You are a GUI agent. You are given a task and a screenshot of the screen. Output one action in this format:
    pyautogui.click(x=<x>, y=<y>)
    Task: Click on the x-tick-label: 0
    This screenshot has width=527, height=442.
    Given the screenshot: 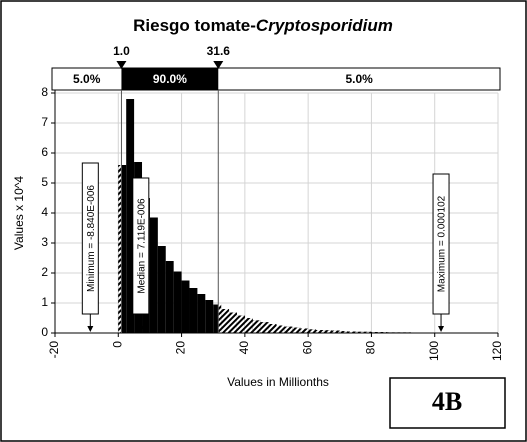 What is the action you would take?
    pyautogui.click(x=117, y=344)
    